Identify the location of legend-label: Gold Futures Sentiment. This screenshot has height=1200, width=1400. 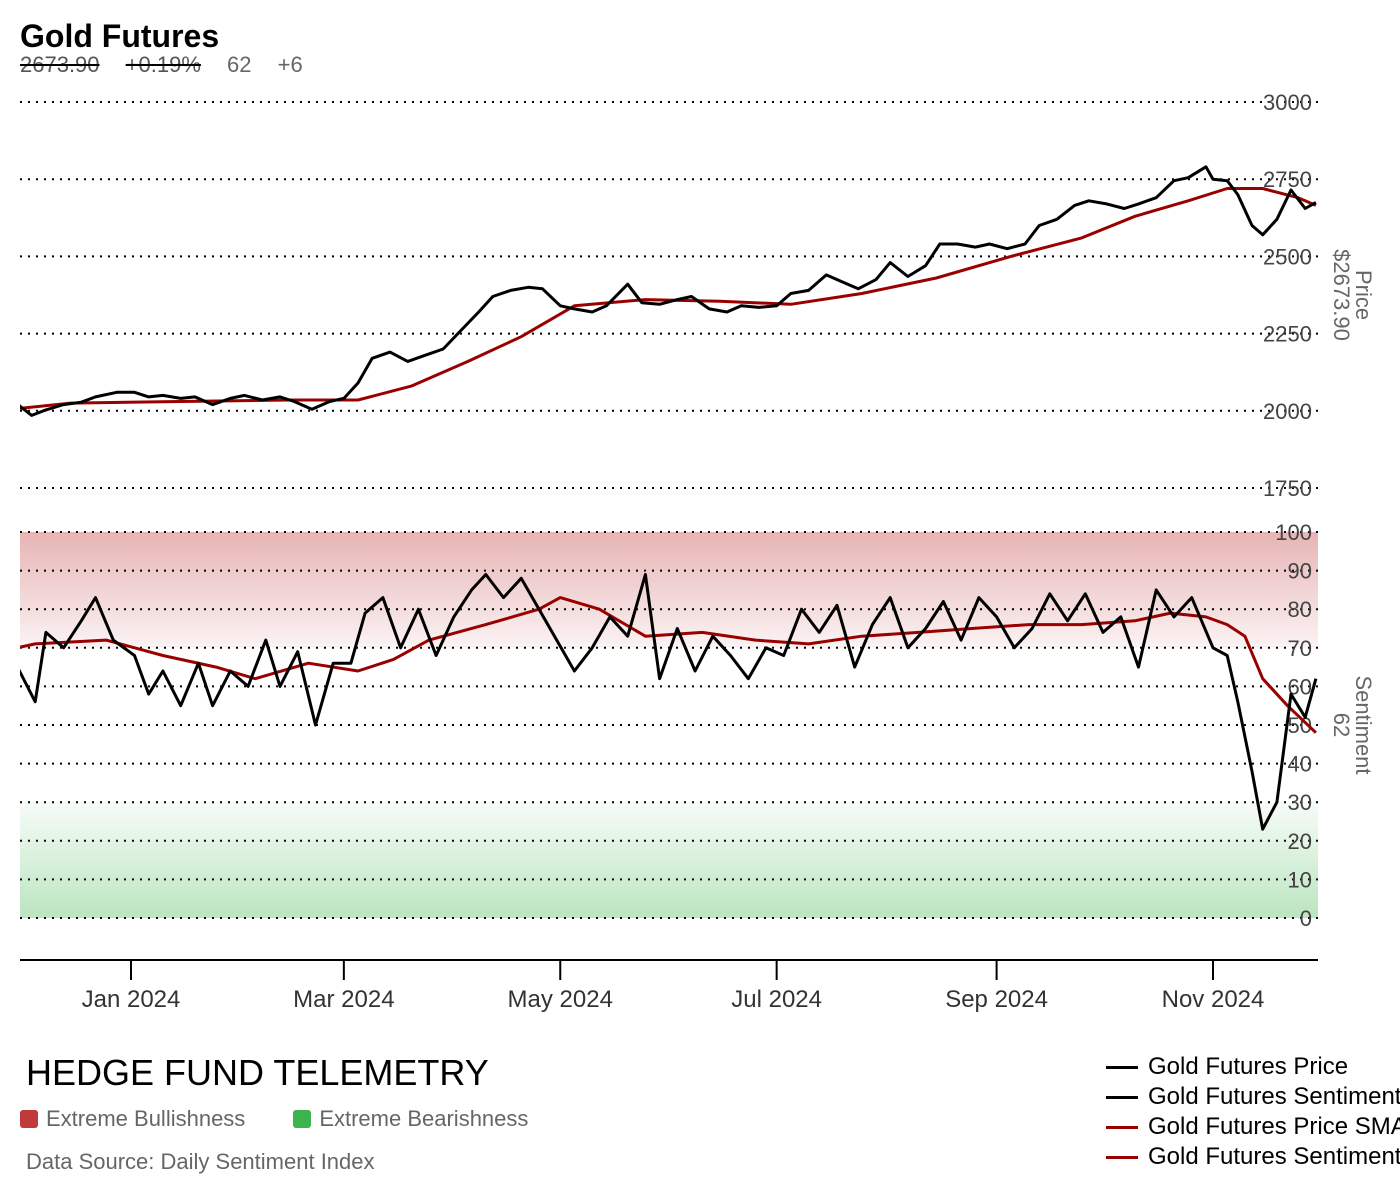
(1274, 1096).